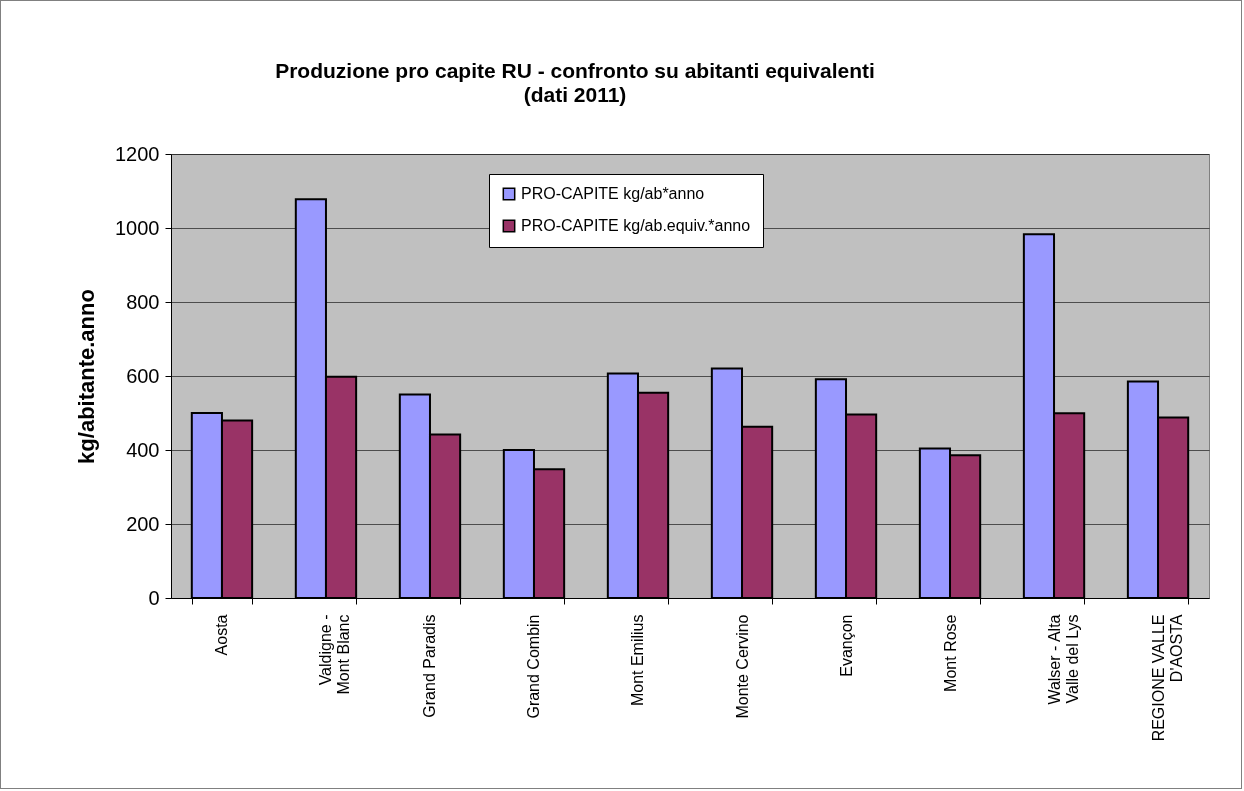  Describe the element at coordinates (154, 597) in the screenshot. I see `y-tick-label: 0` at that location.